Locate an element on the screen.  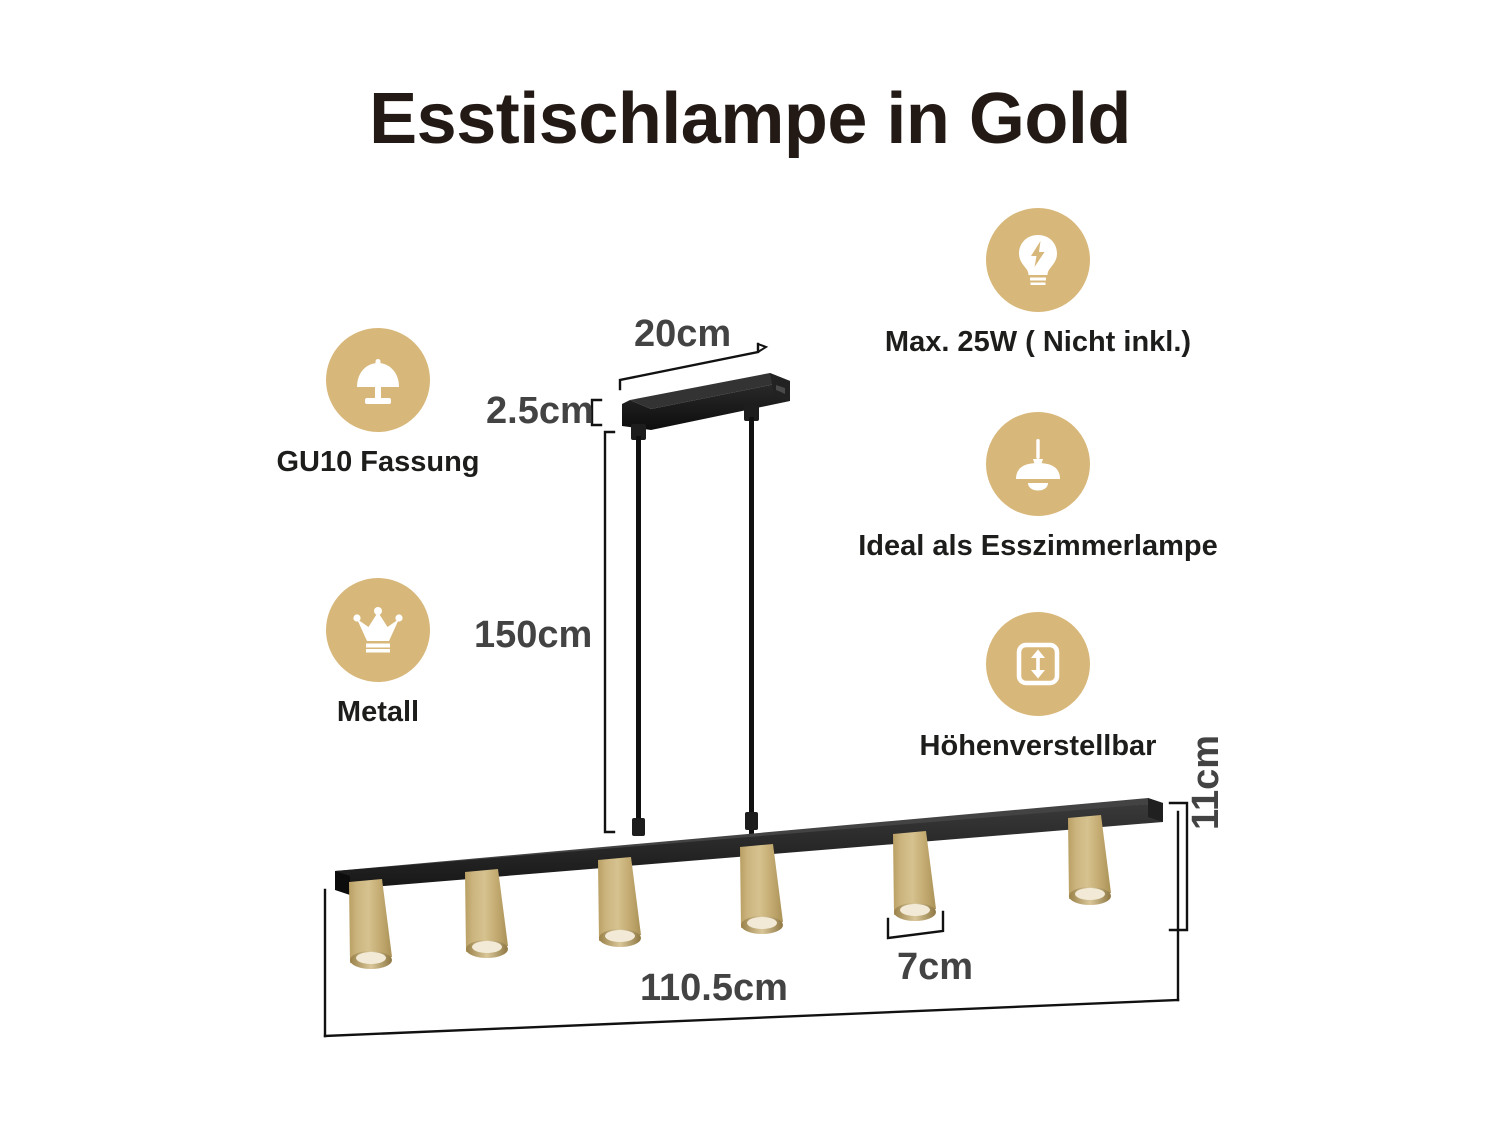
lamp-bar is located at coordinates (749, 846).